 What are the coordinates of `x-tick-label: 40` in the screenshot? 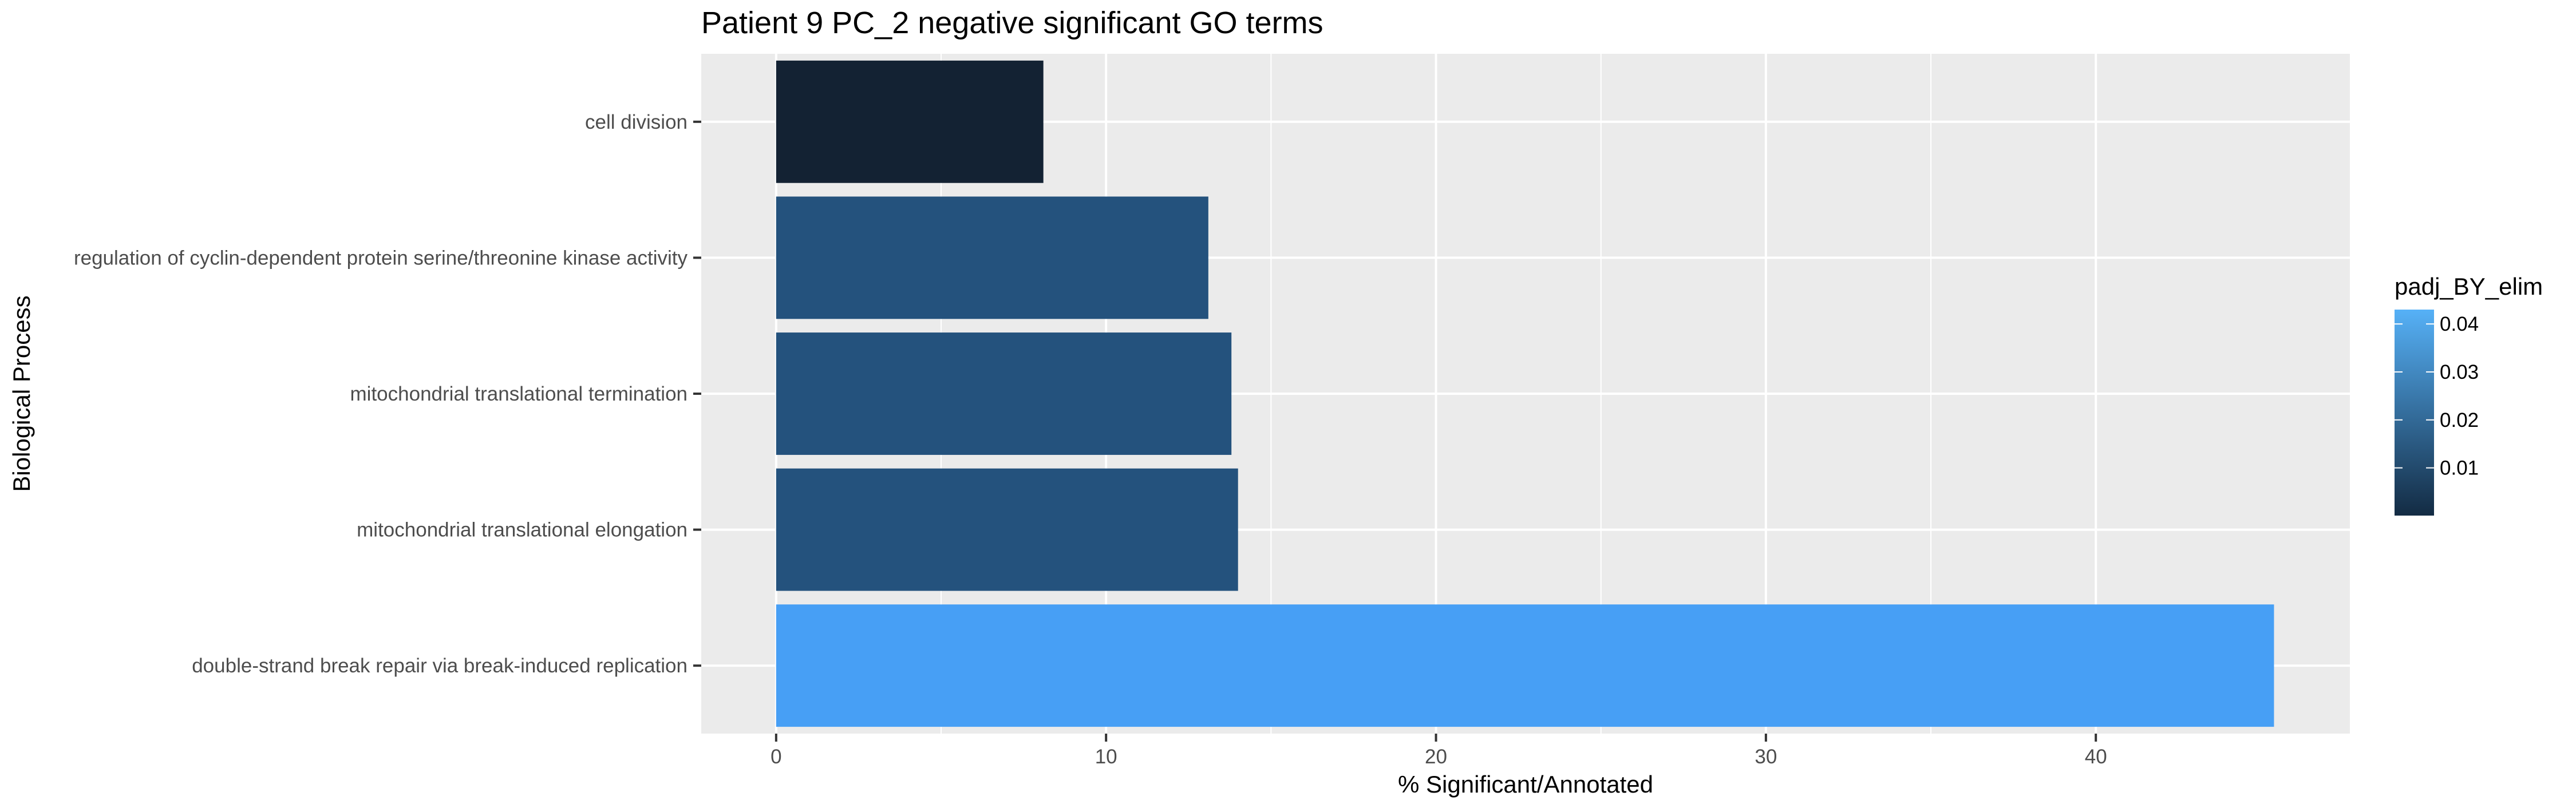 It's located at (2096, 757).